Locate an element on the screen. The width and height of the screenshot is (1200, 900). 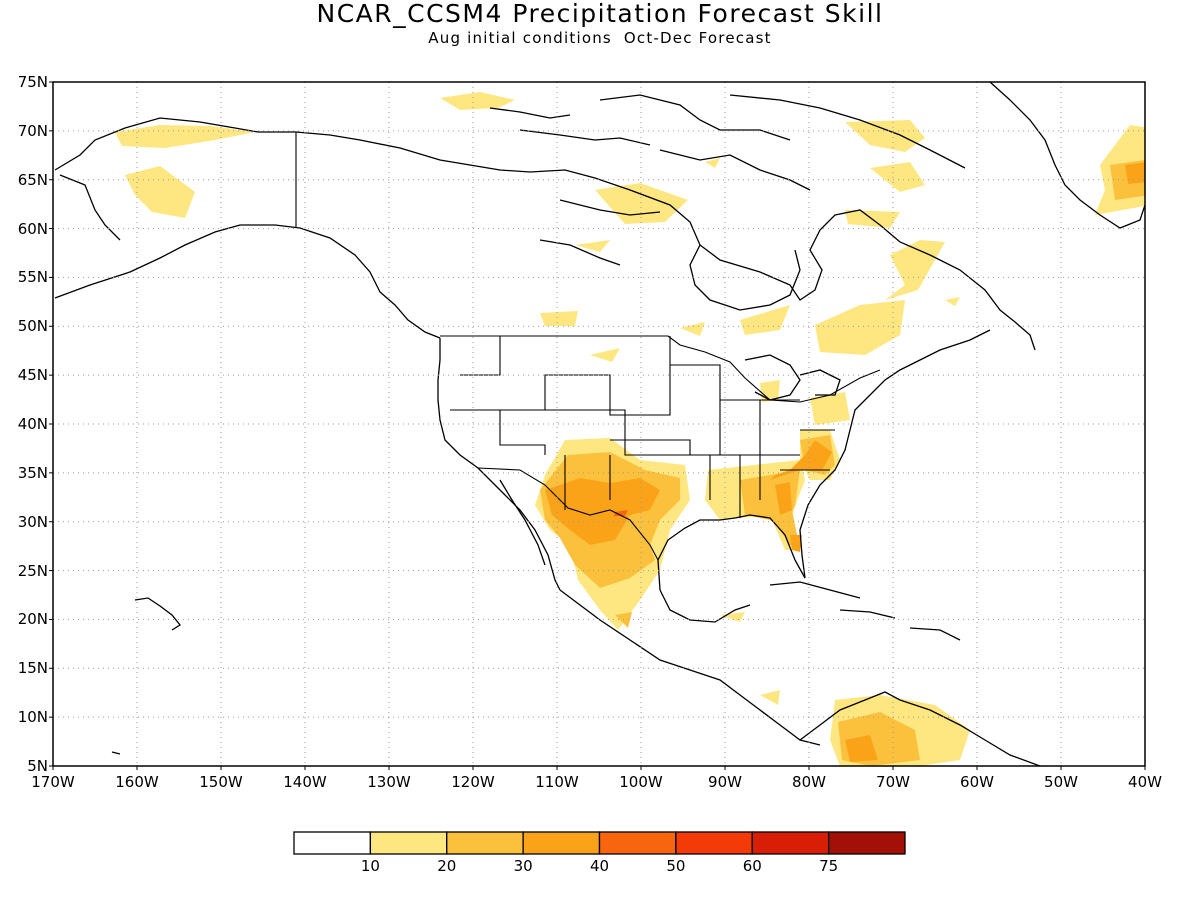
lon-tick-label: 40W is located at coordinates (1145, 782).